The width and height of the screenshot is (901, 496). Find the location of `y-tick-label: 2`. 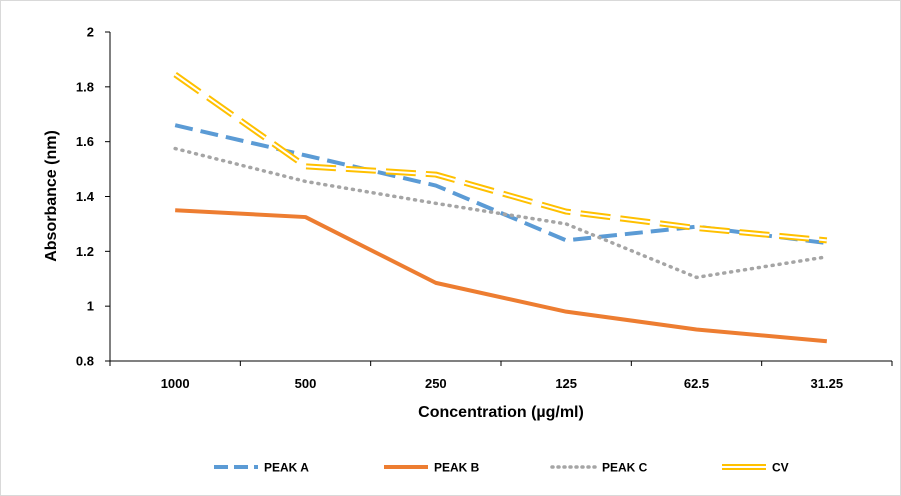

y-tick-label: 2 is located at coordinates (90, 32).